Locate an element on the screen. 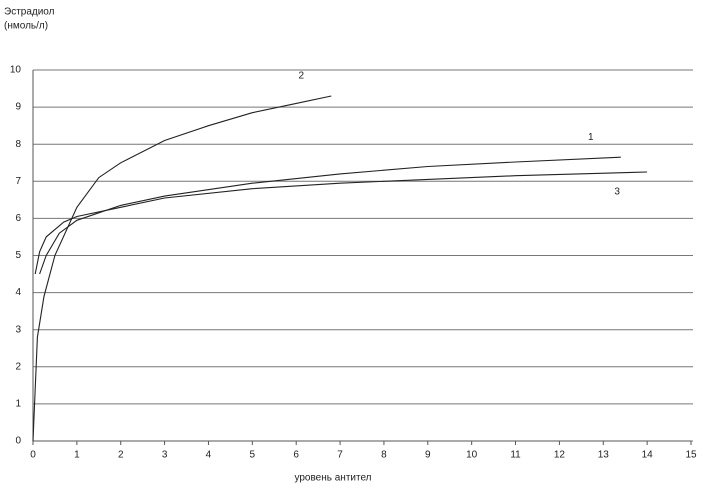  x-tick-label: 1 is located at coordinates (77, 455).